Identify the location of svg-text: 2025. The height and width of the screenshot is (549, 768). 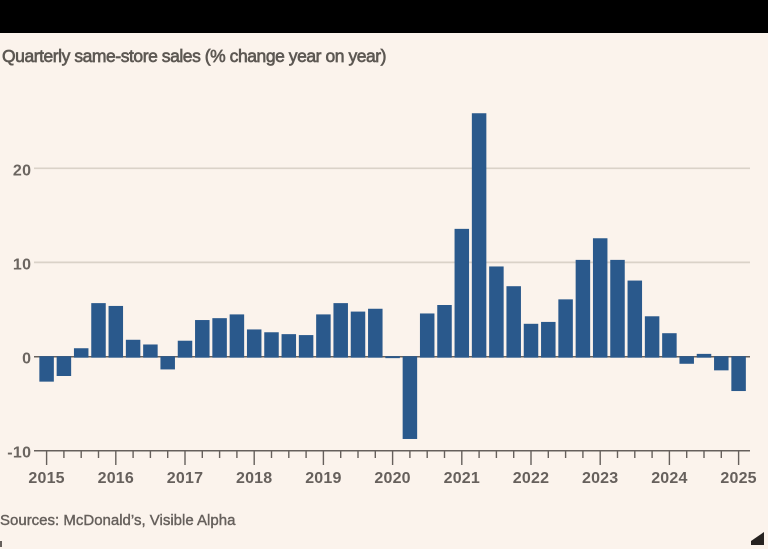
(738, 478).